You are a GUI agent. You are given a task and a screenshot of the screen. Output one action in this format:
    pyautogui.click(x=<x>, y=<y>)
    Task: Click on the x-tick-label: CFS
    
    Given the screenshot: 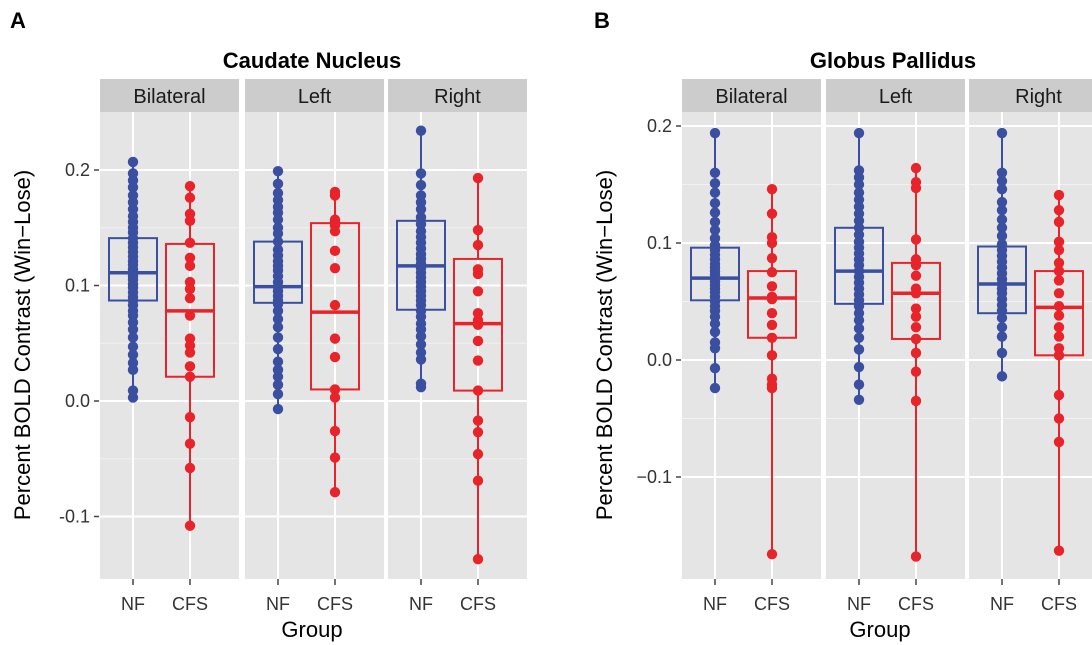 What is the action you would take?
    pyautogui.click(x=335, y=604)
    